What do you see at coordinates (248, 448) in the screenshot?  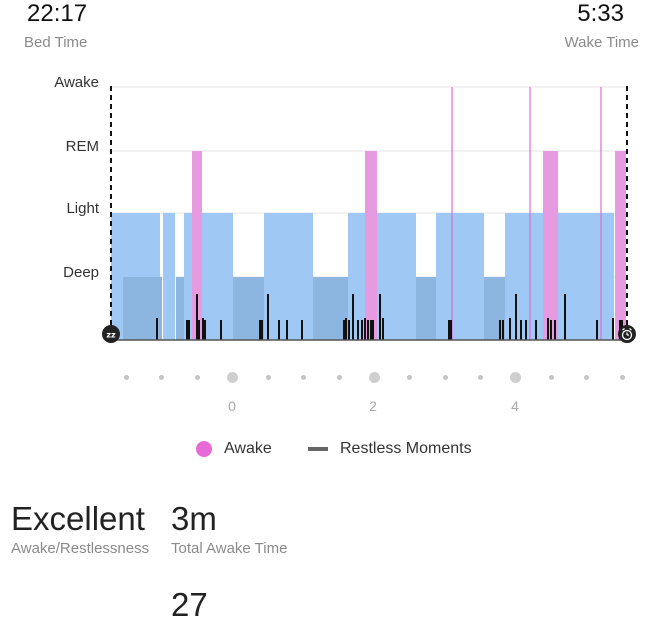 I see `awake-legend-label: Awake` at bounding box center [248, 448].